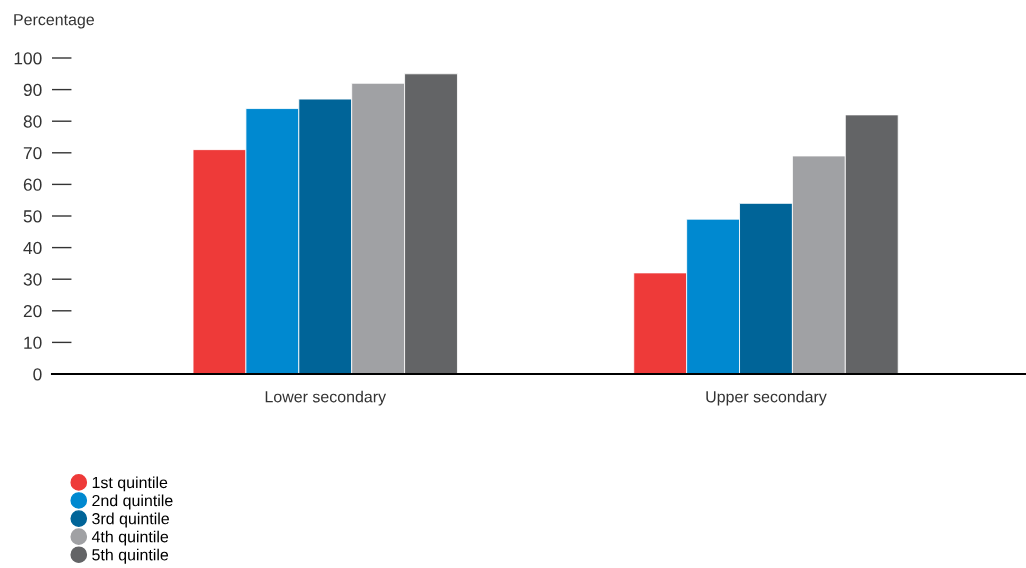 The width and height of the screenshot is (1026, 568). I want to click on legend-label: 5th quintile, so click(130, 556).